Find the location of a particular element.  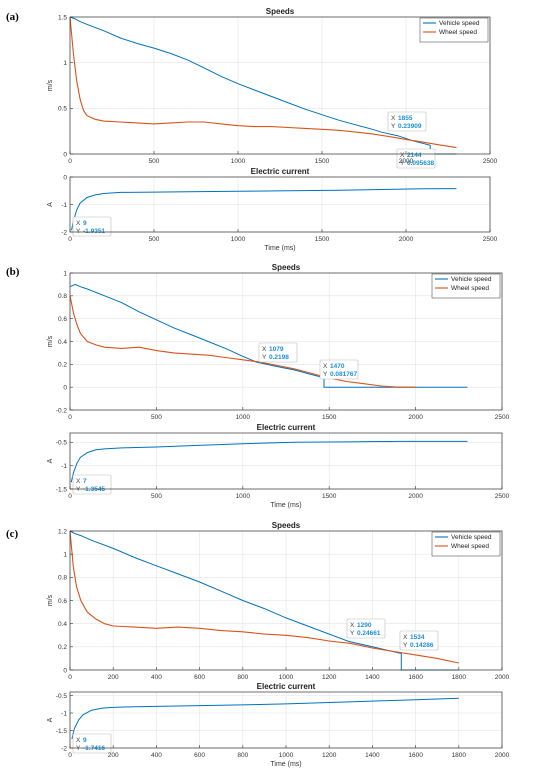

legend: Vehicle speed Wheel speed is located at coordinates (466, 544).